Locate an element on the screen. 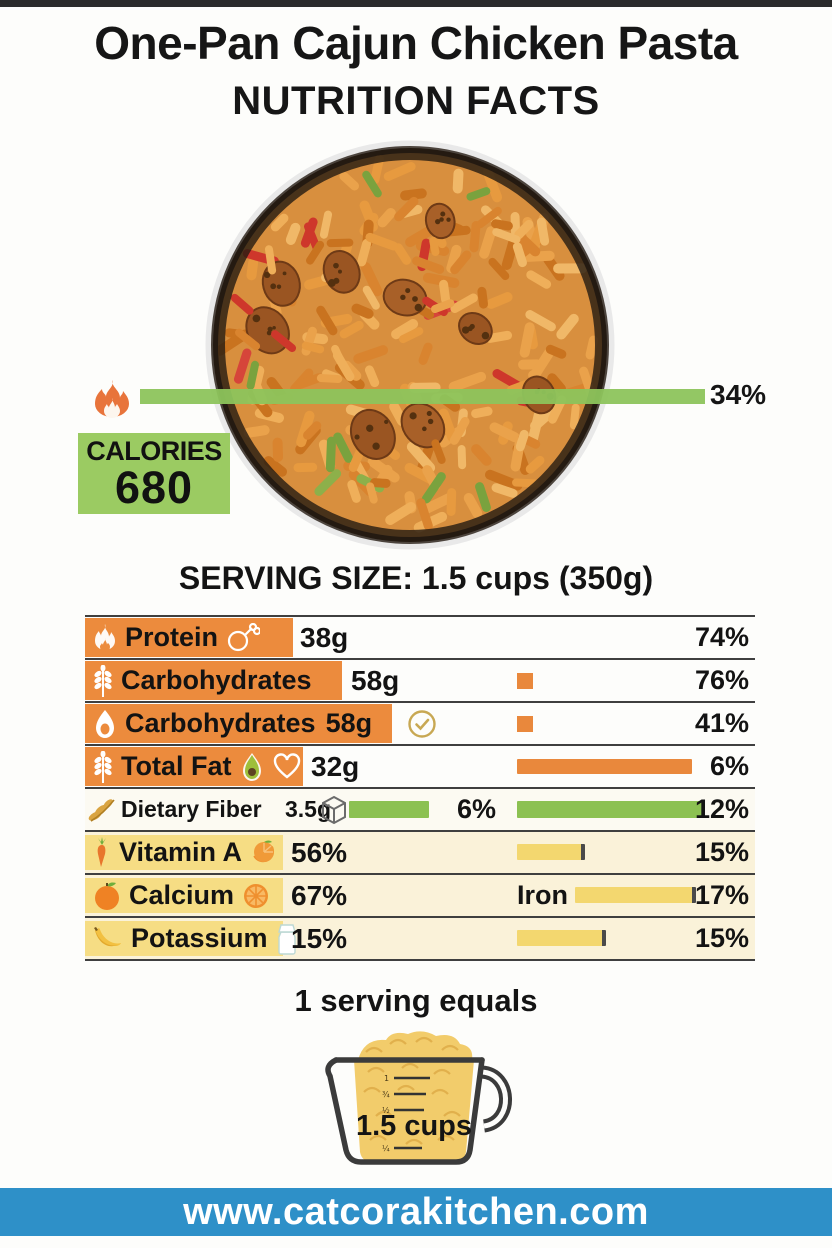  grain-icon is located at coordinates (102, 810).